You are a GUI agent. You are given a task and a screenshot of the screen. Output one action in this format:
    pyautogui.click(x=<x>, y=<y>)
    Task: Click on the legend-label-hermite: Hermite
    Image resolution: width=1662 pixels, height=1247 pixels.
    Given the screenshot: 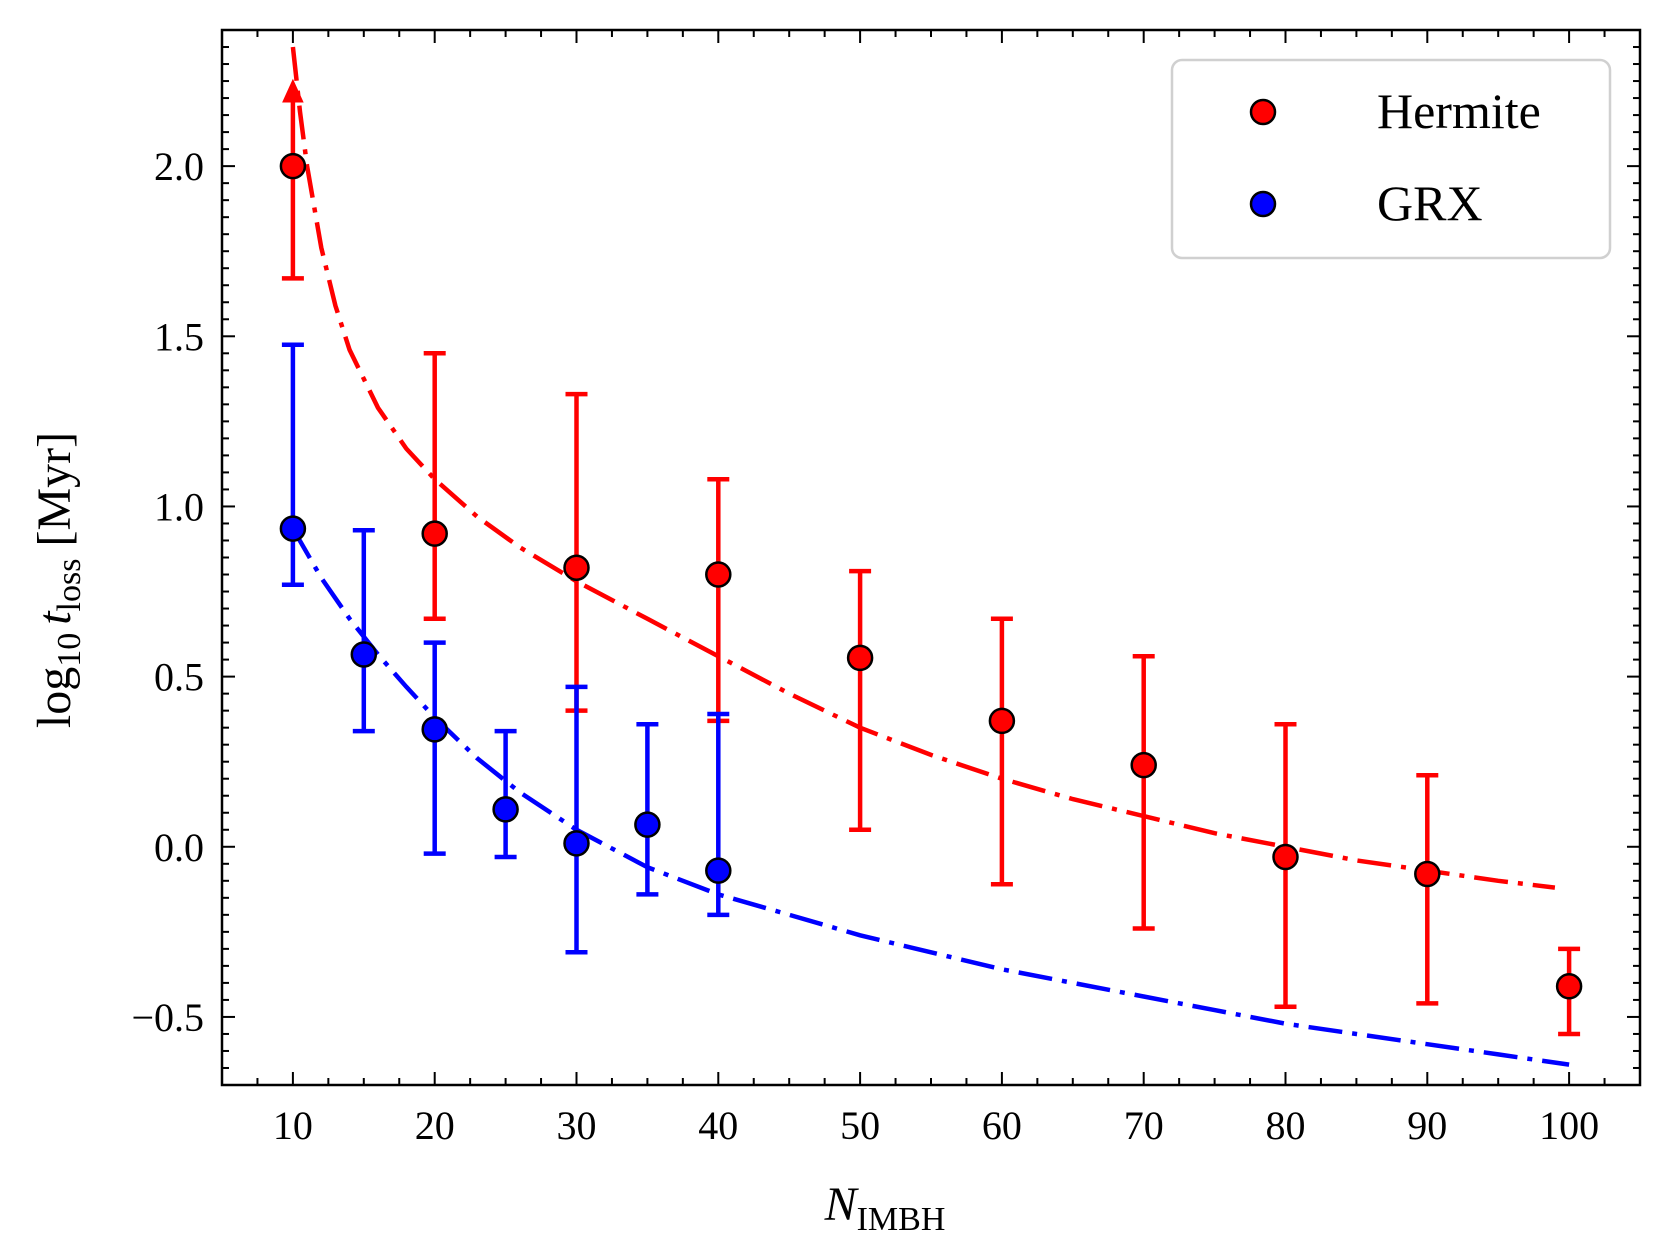 What is the action you would take?
    pyautogui.click(x=1459, y=111)
    